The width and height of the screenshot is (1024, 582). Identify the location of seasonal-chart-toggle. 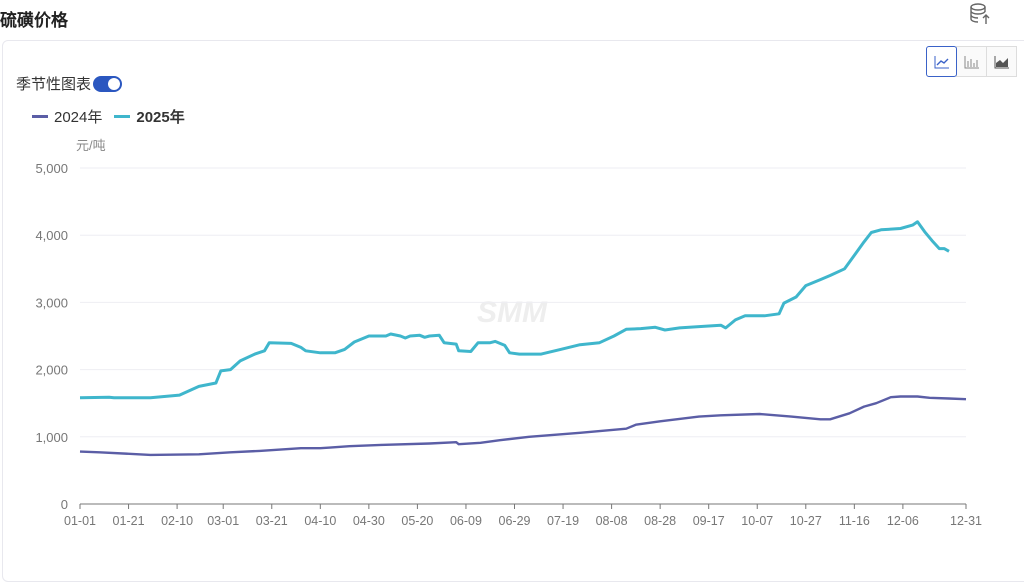
(108, 83).